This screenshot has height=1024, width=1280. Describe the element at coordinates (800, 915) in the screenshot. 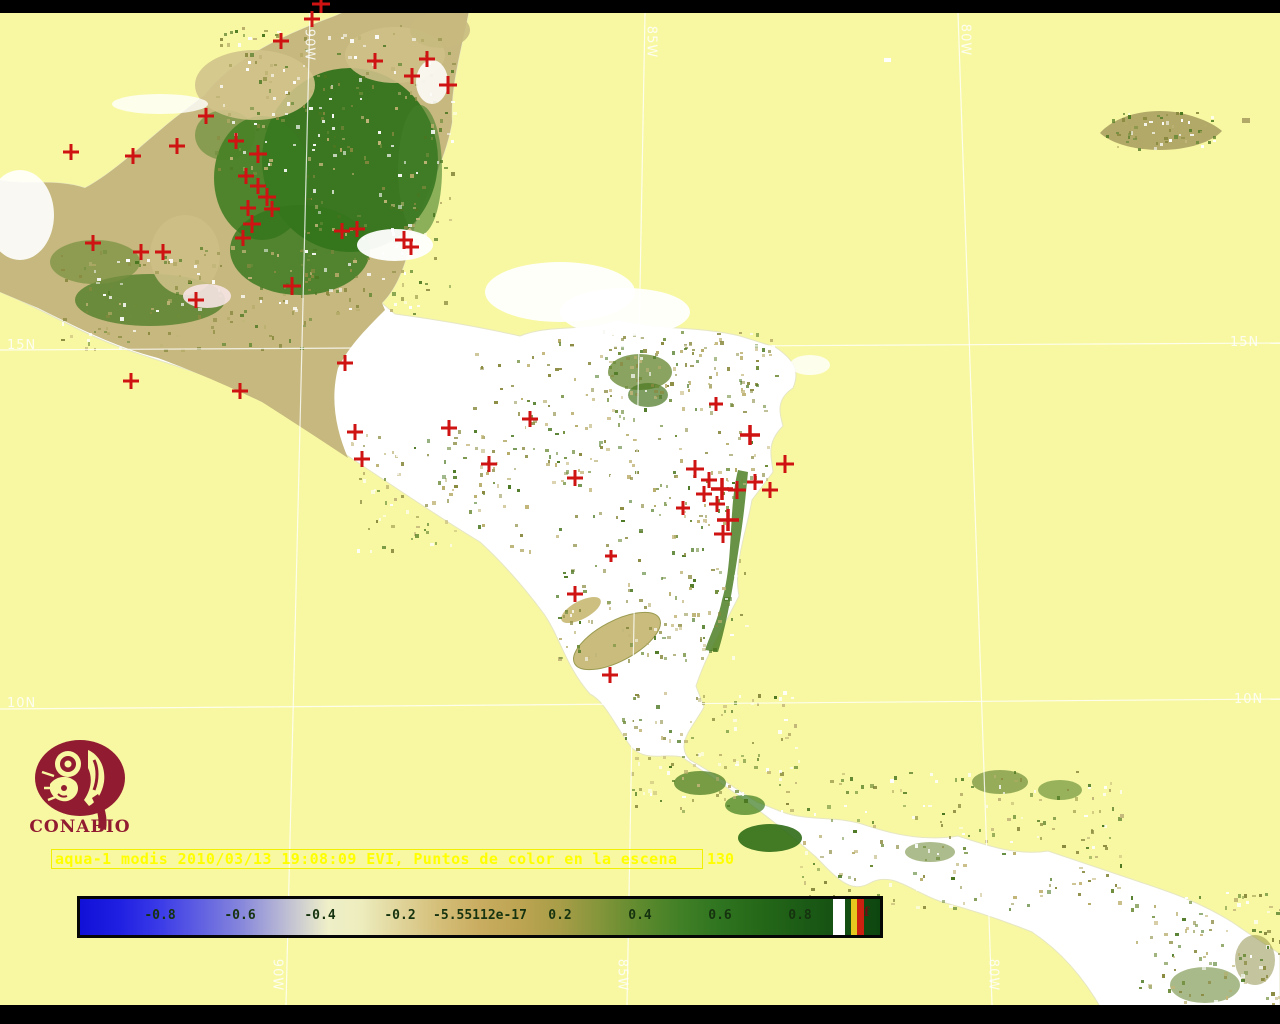

I see `colorbar-tick: 0.8` at that location.